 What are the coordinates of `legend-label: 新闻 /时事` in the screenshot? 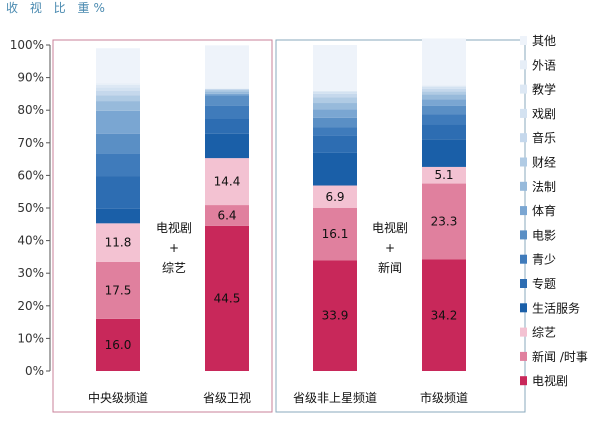 It's located at (560, 356).